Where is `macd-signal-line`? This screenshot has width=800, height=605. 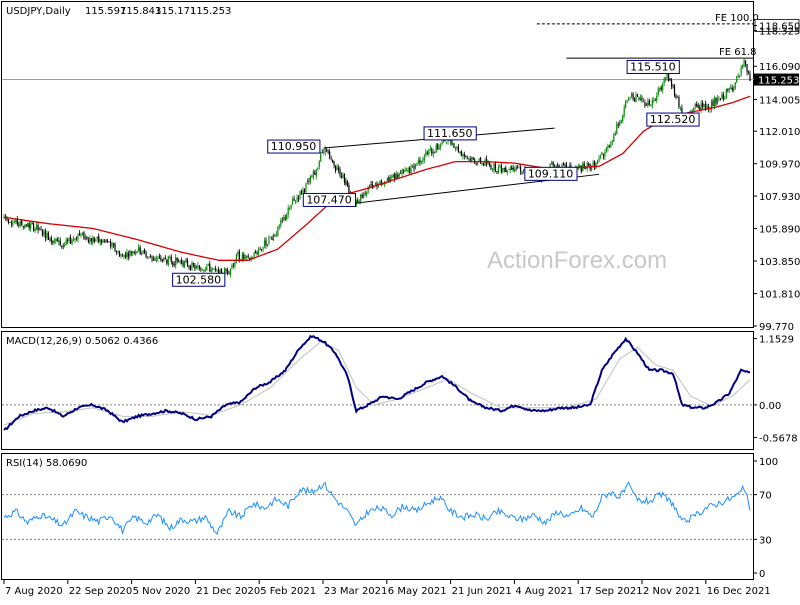
macd-signal-line is located at coordinates (377, 383).